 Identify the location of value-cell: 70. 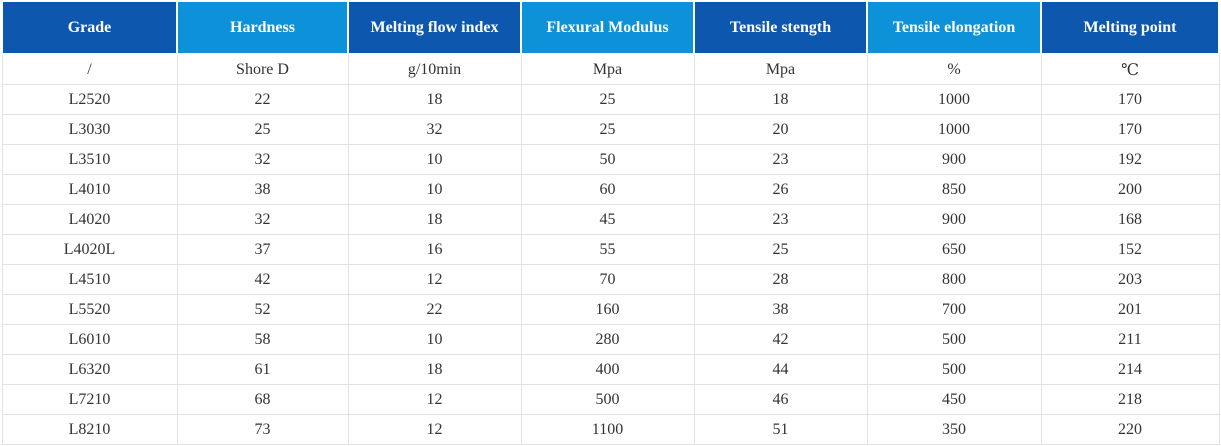
(607, 279).